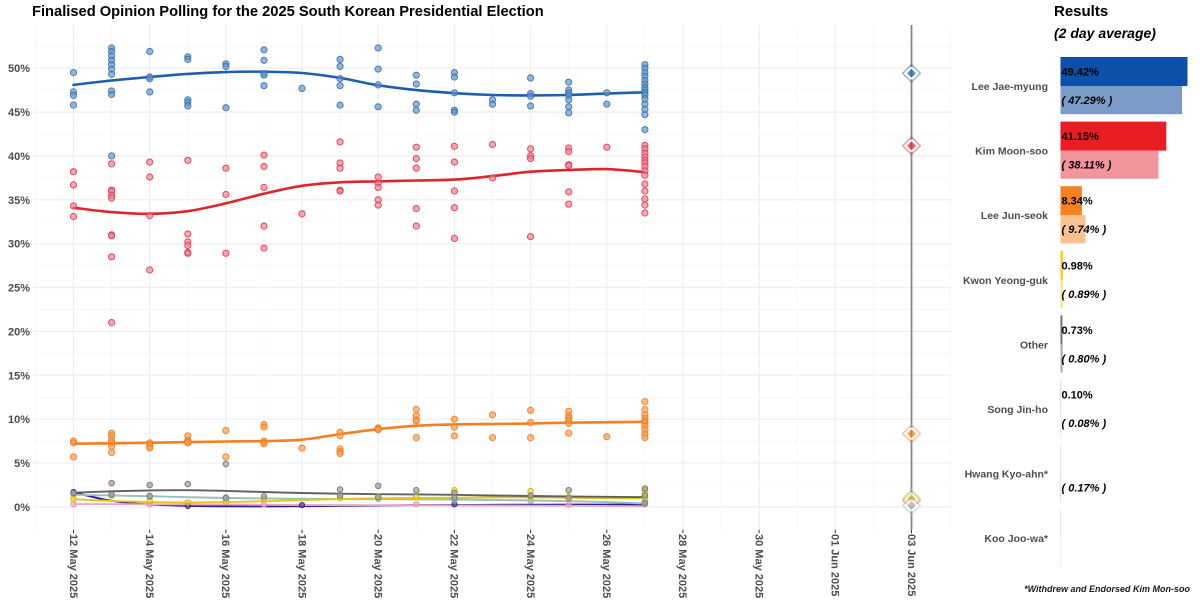 Image resolution: width=1200 pixels, height=600 pixels. I want to click on svg-text: 12 May 2025, so click(73, 566).